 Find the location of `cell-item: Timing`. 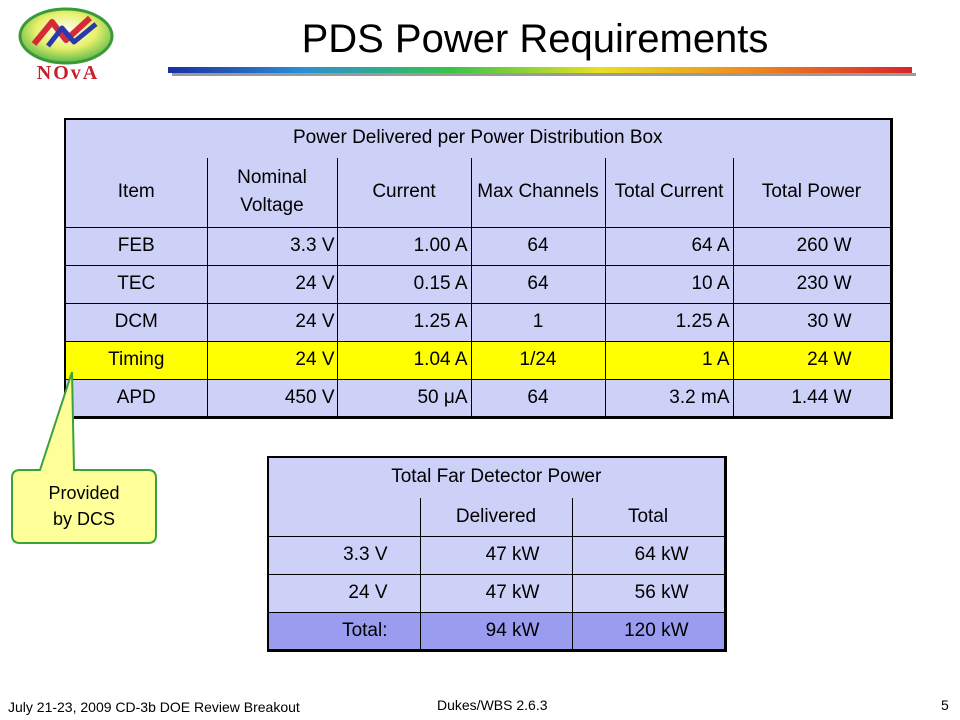

cell-item: Timing is located at coordinates (136, 360).